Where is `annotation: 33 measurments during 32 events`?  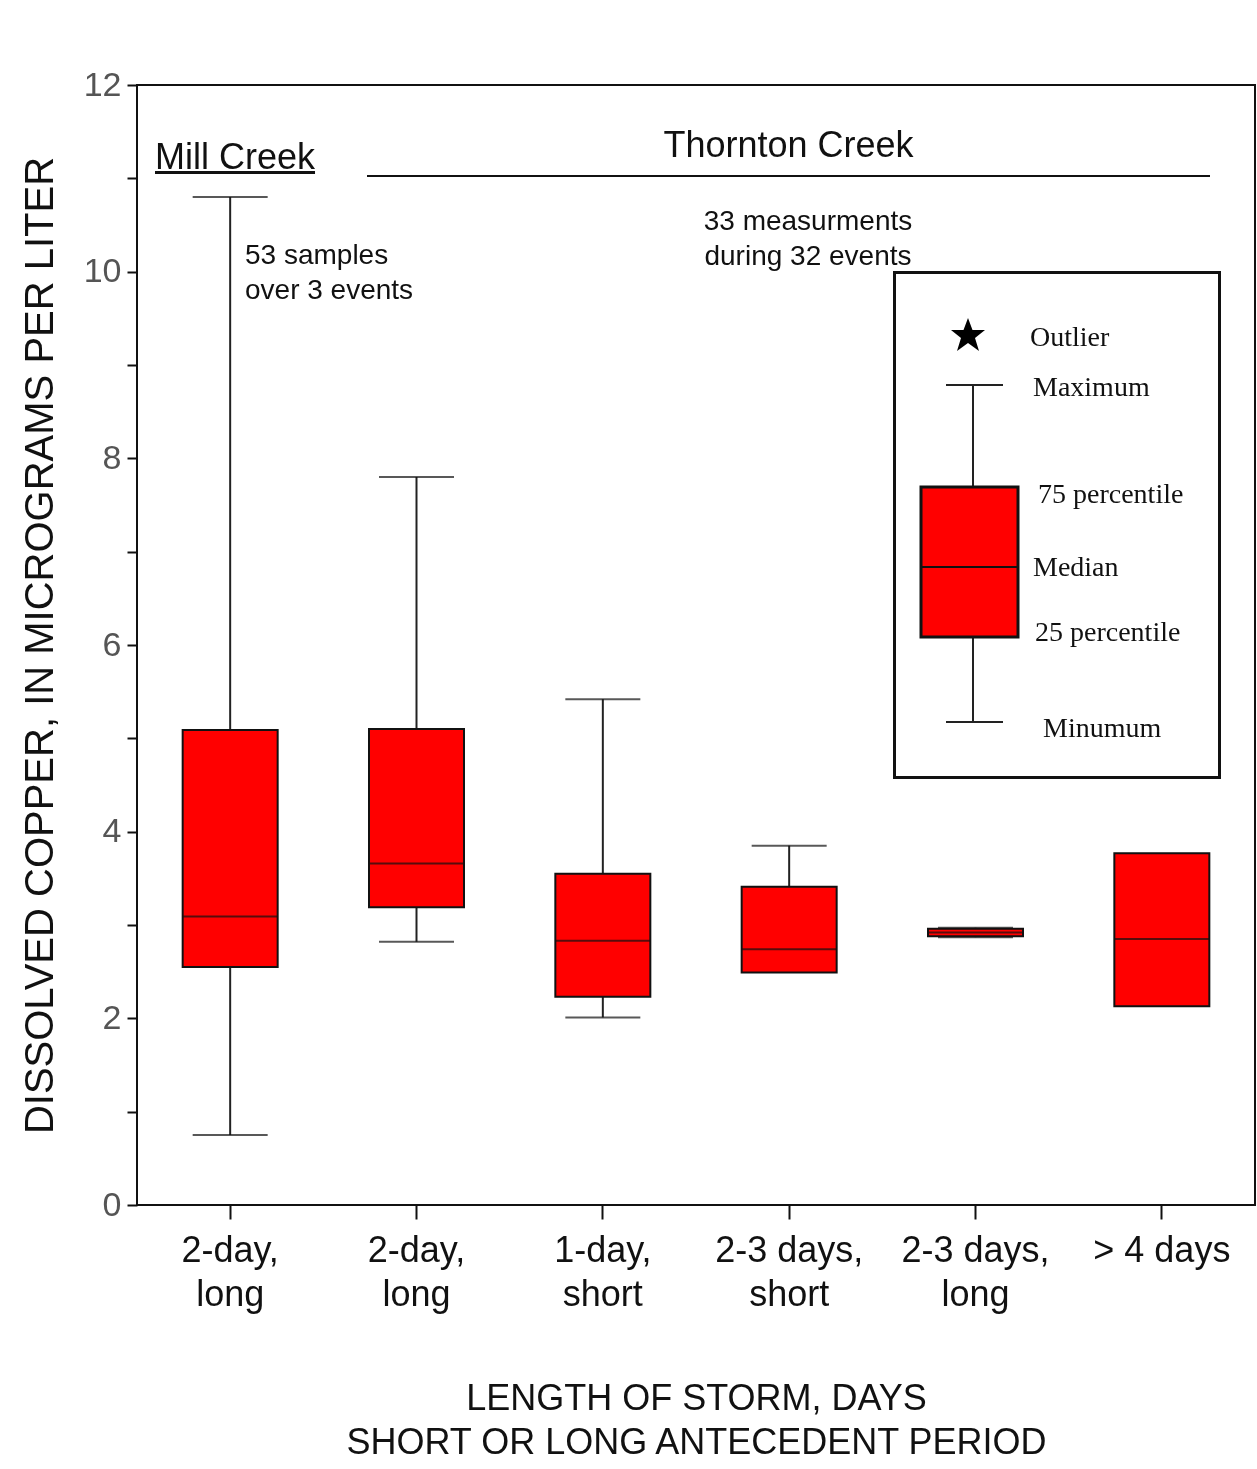
annotation: 33 measurments during 32 events is located at coordinates (808, 238).